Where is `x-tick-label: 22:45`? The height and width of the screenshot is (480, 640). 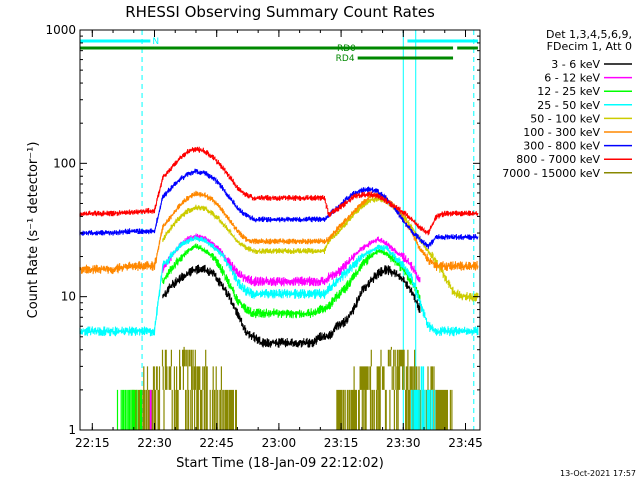 x-tick-label: 22:45 is located at coordinates (216, 443).